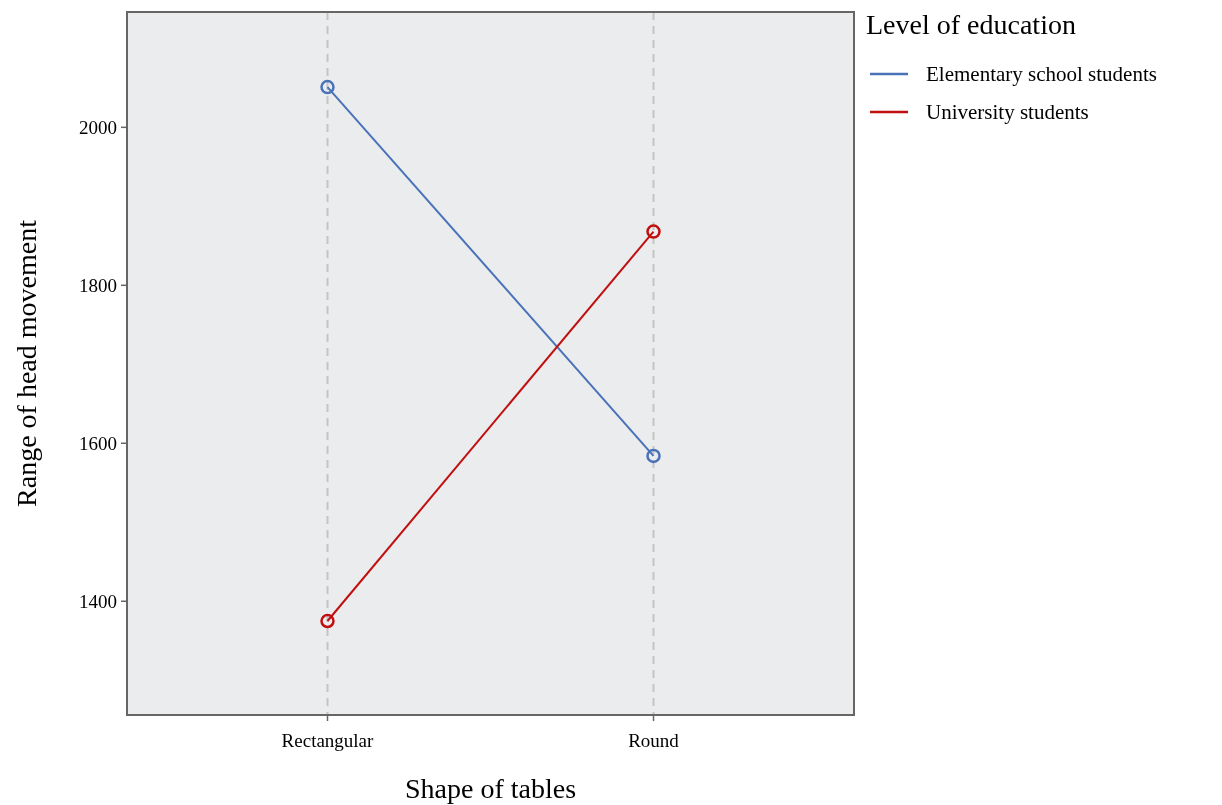  I want to click on y-tick-label: 1800, so click(98, 285).